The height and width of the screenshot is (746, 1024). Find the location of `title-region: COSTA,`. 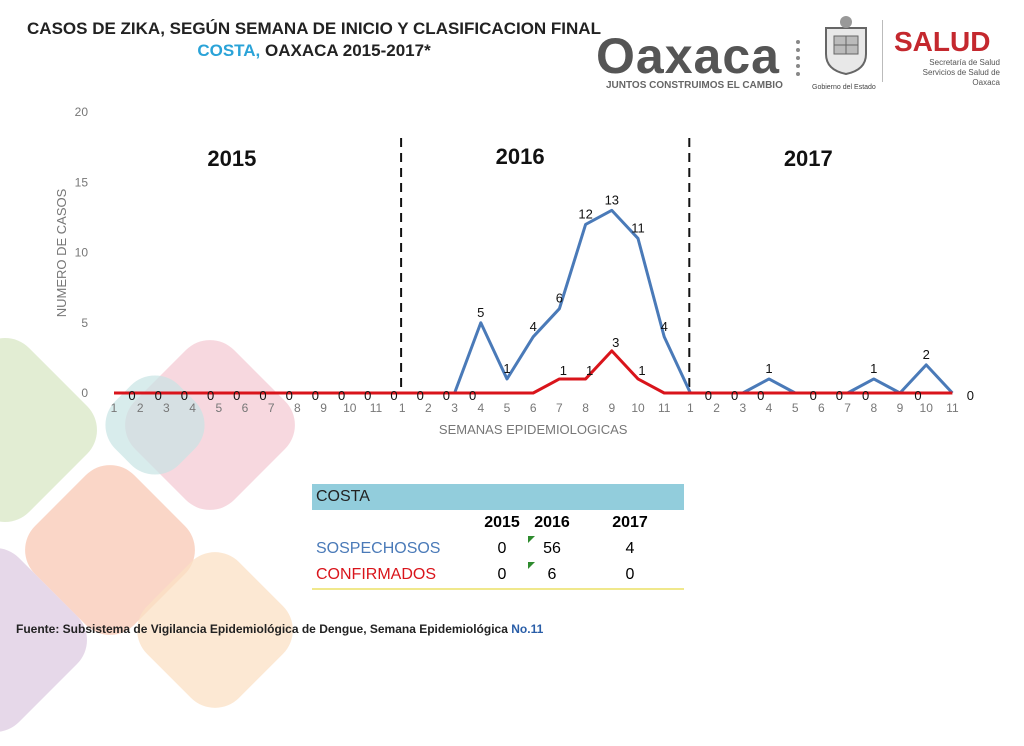

title-region: COSTA, is located at coordinates (229, 50).